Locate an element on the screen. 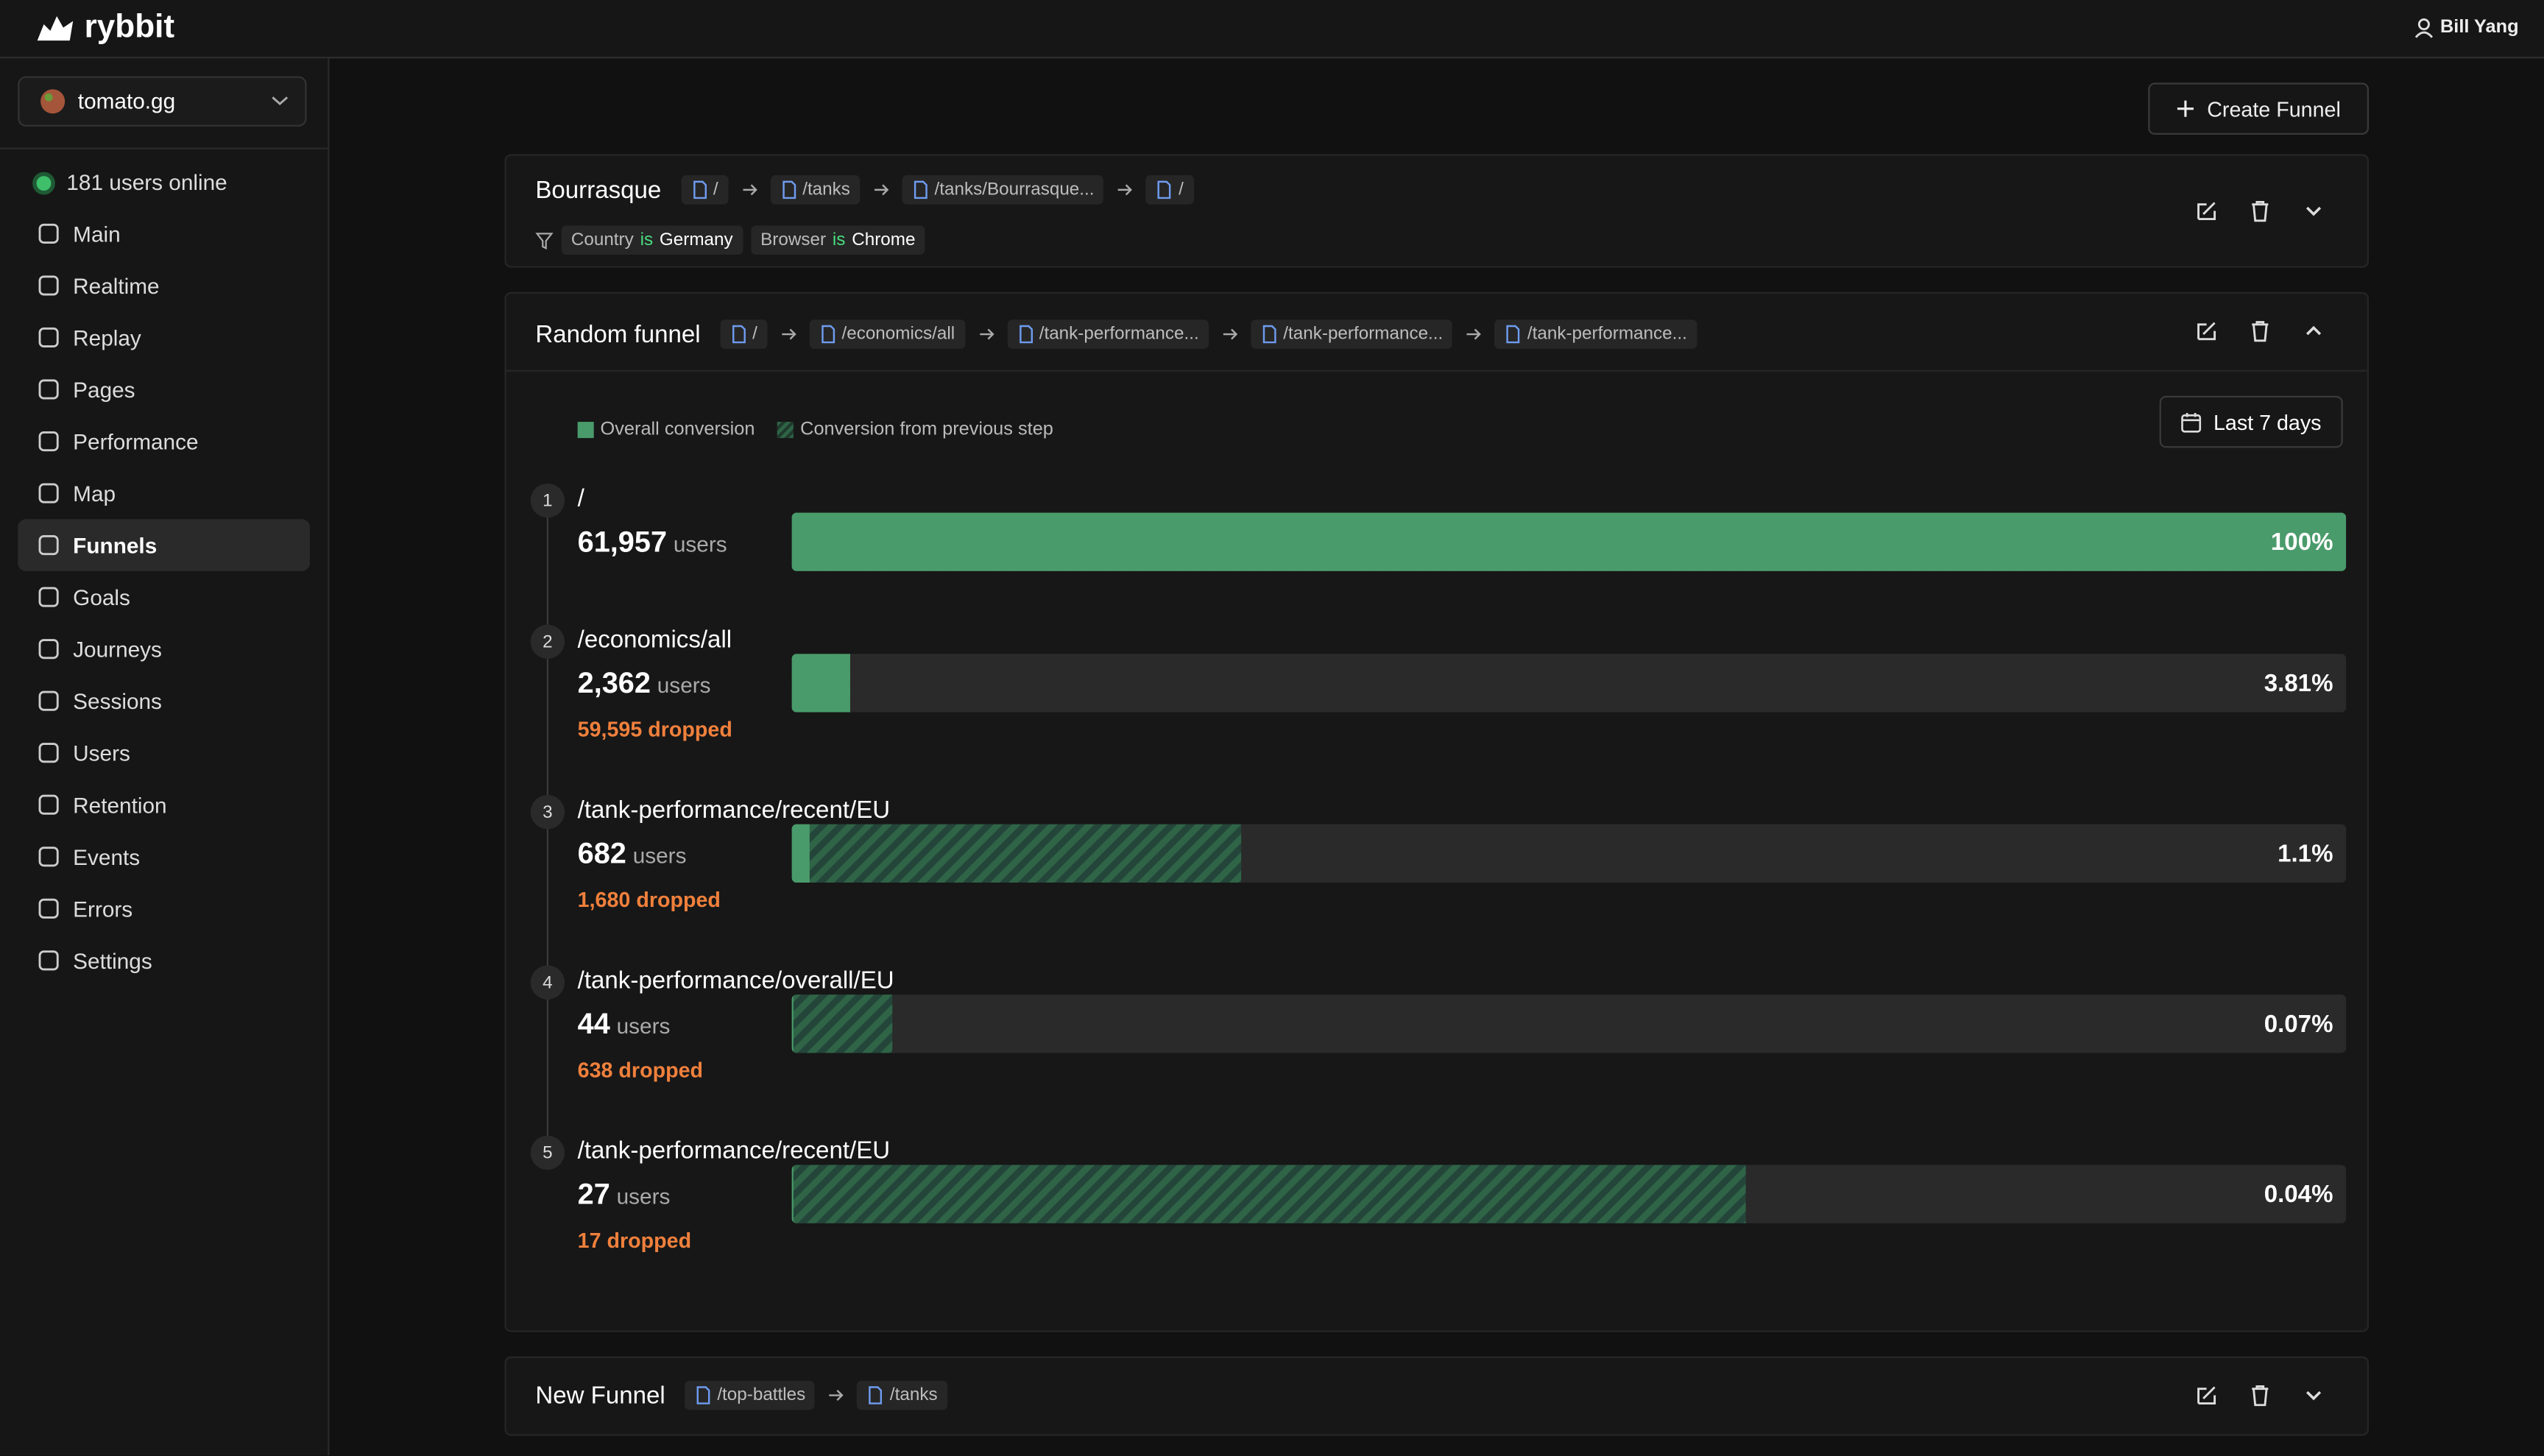  user-name: Bill Yang is located at coordinates (2479, 28).